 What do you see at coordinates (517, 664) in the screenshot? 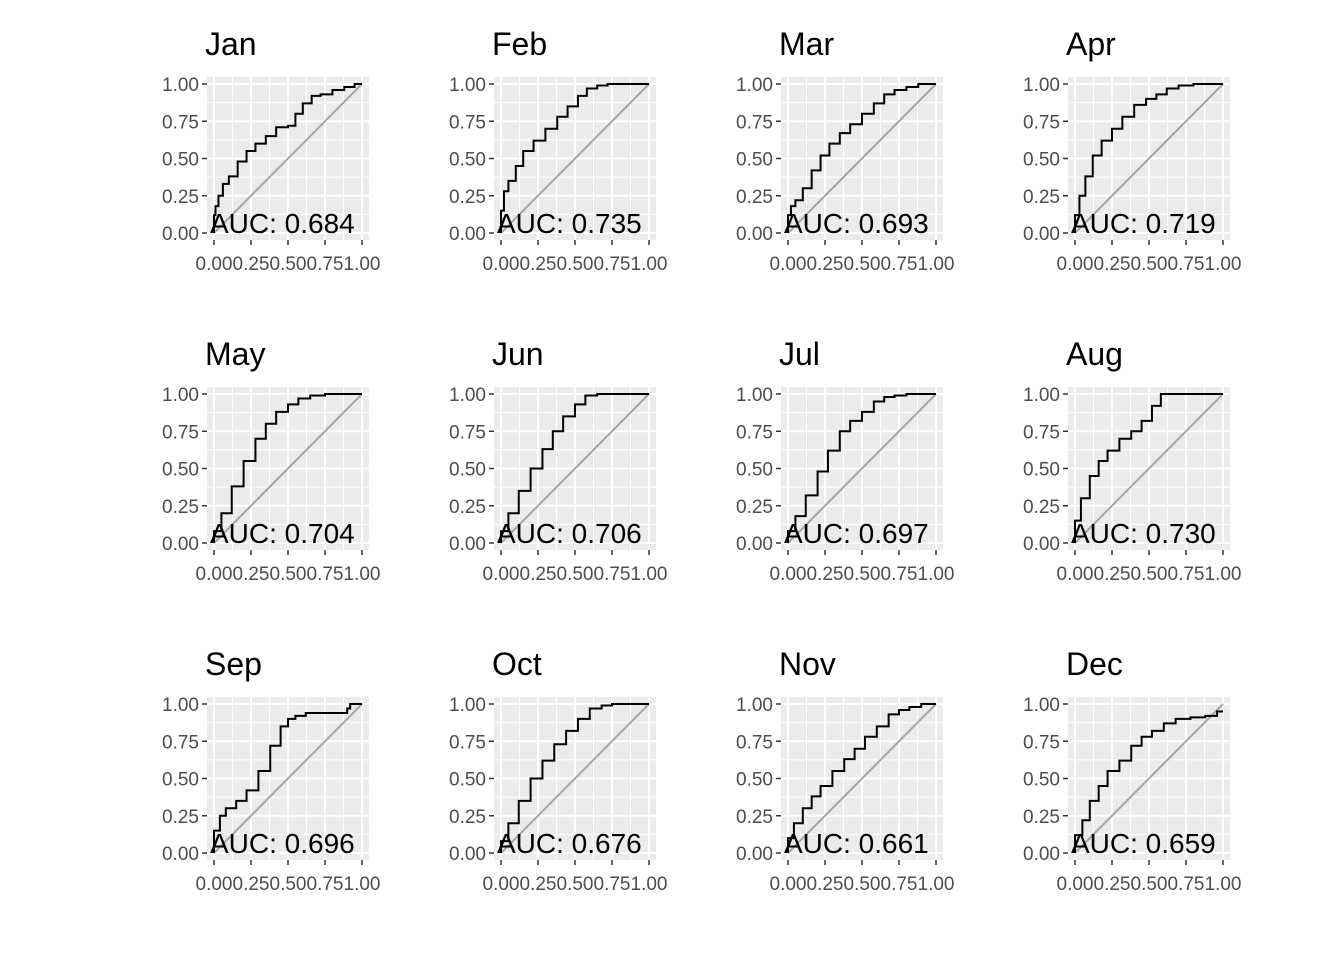
I see `panel-title: Oct` at bounding box center [517, 664].